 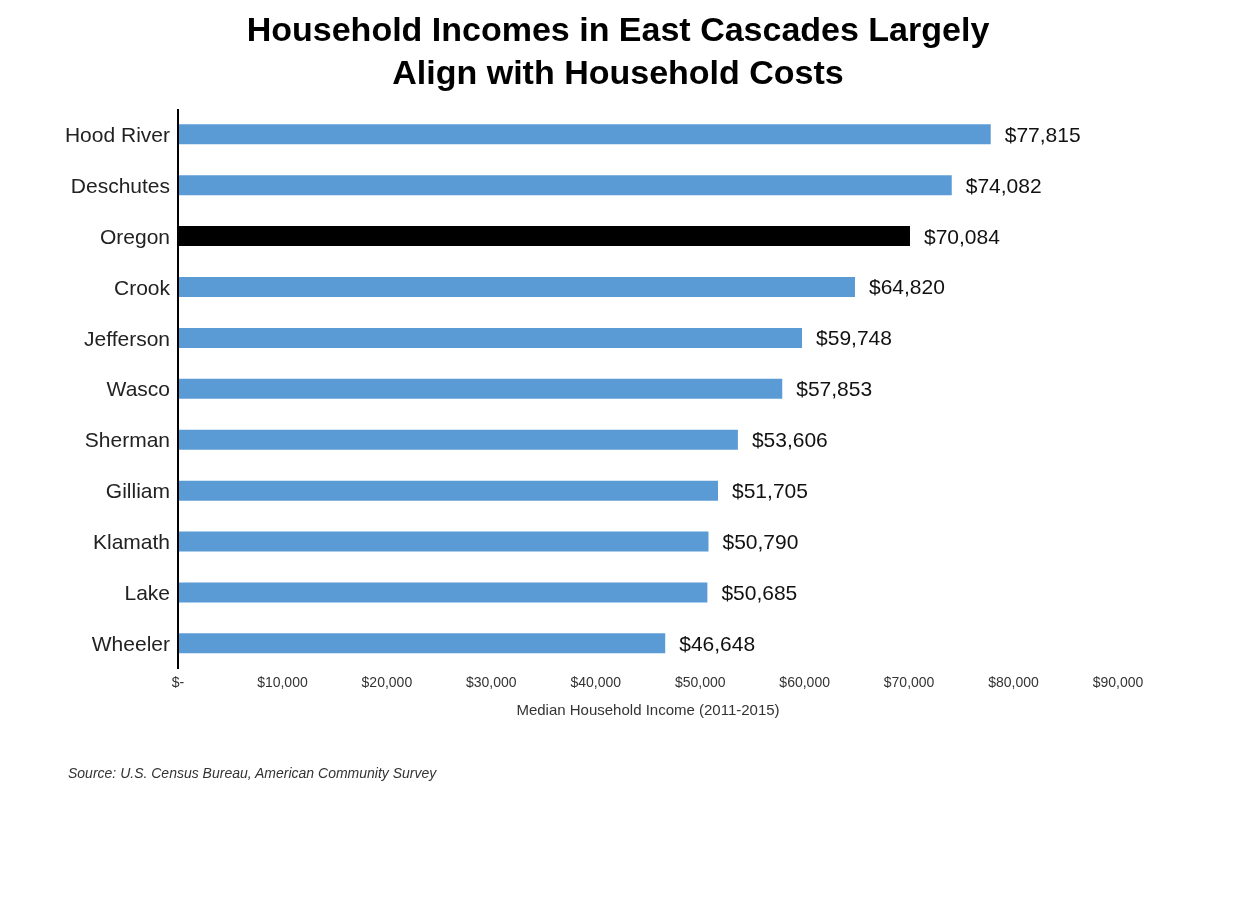 What do you see at coordinates (1042, 134) in the screenshot?
I see `data-label: $77,815` at bounding box center [1042, 134].